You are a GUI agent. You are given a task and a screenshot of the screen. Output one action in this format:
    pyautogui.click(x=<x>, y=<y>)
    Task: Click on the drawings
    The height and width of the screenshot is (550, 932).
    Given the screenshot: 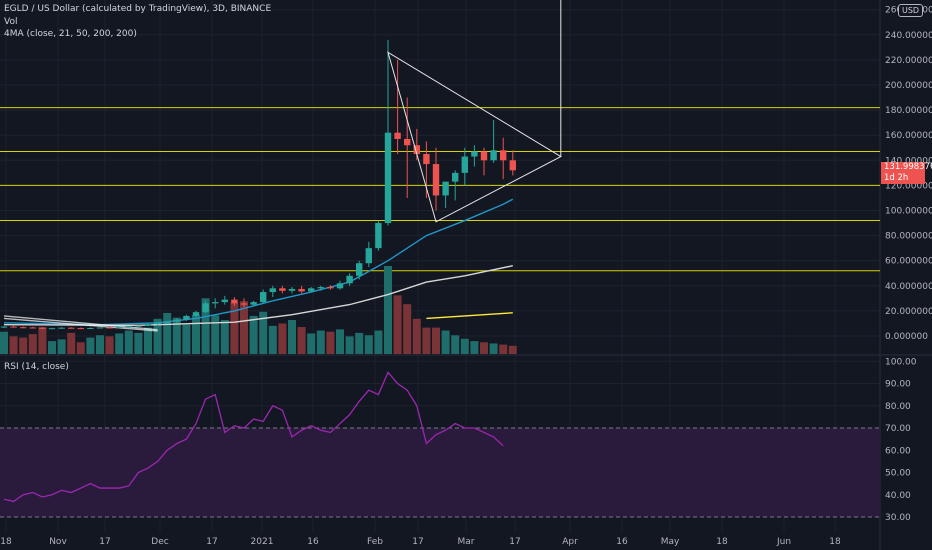 What is the action you would take?
    pyautogui.click(x=474, y=111)
    